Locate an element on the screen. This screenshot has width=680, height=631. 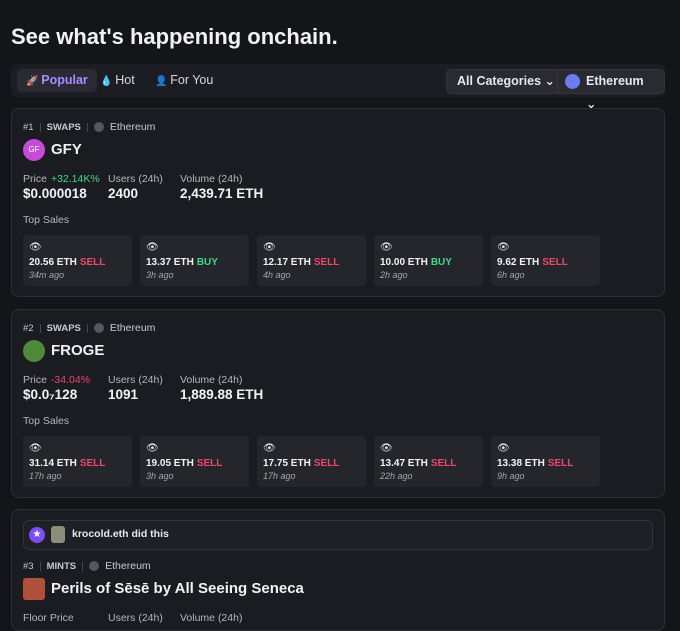
stat: Price +32.14K% is located at coordinates (61, 179).